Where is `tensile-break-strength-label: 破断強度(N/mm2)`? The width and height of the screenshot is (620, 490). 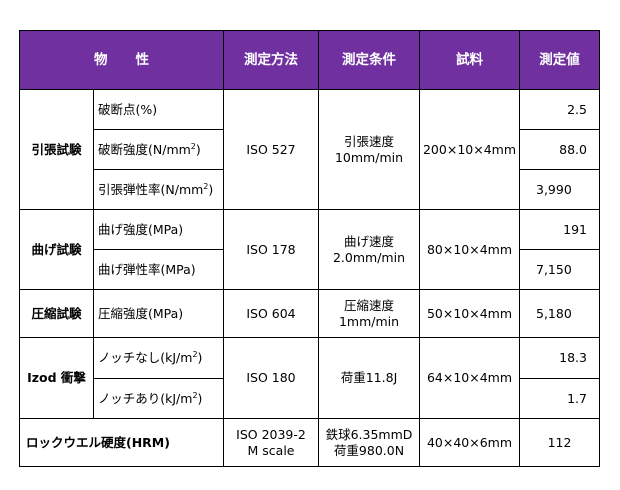
tensile-break-strength-label: 破断強度(N/mm2) is located at coordinates (158, 149).